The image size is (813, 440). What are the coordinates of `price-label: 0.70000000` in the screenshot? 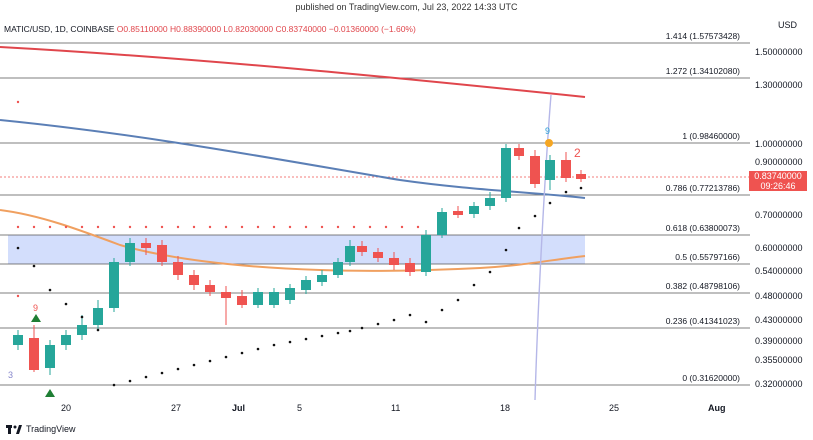 It's located at (779, 215).